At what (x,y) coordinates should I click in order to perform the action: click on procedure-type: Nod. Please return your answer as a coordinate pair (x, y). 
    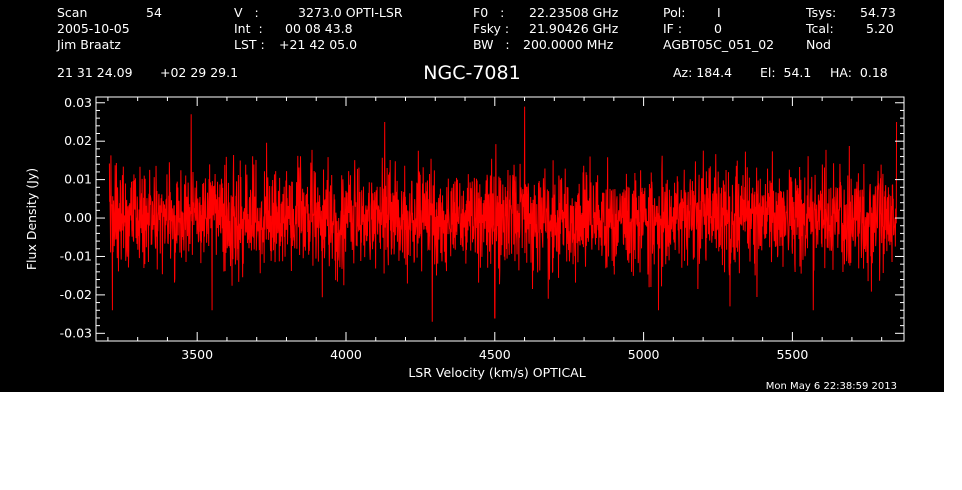
    Looking at the image, I should click on (818, 44).